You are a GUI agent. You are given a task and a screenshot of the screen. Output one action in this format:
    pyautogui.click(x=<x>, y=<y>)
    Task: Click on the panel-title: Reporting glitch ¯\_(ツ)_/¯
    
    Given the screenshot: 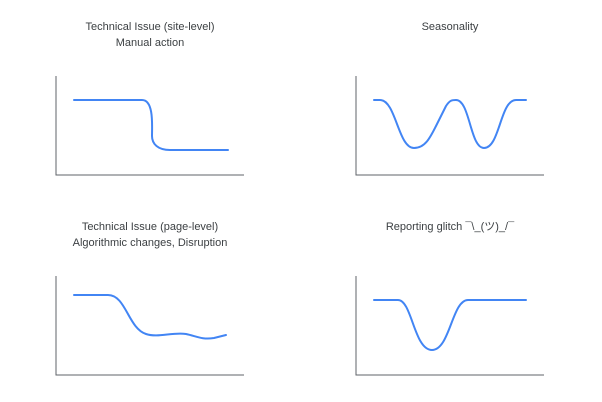 What is the action you would take?
    pyautogui.click(x=450, y=227)
    